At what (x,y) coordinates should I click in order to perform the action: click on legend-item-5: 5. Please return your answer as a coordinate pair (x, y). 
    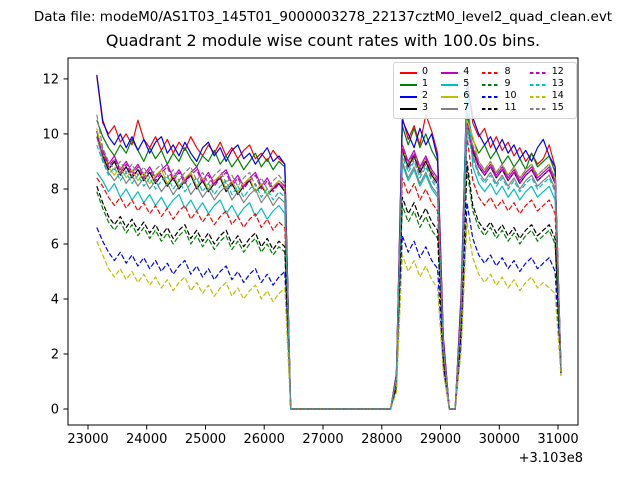
    Looking at the image, I should click on (458, 84).